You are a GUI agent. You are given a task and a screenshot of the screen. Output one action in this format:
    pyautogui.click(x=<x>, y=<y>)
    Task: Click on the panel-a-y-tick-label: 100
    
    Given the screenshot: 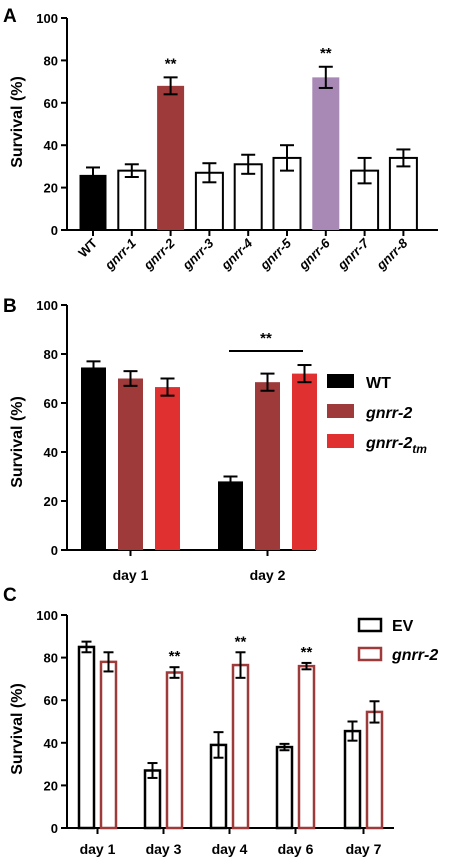 What is the action you would take?
    pyautogui.click(x=47, y=18)
    